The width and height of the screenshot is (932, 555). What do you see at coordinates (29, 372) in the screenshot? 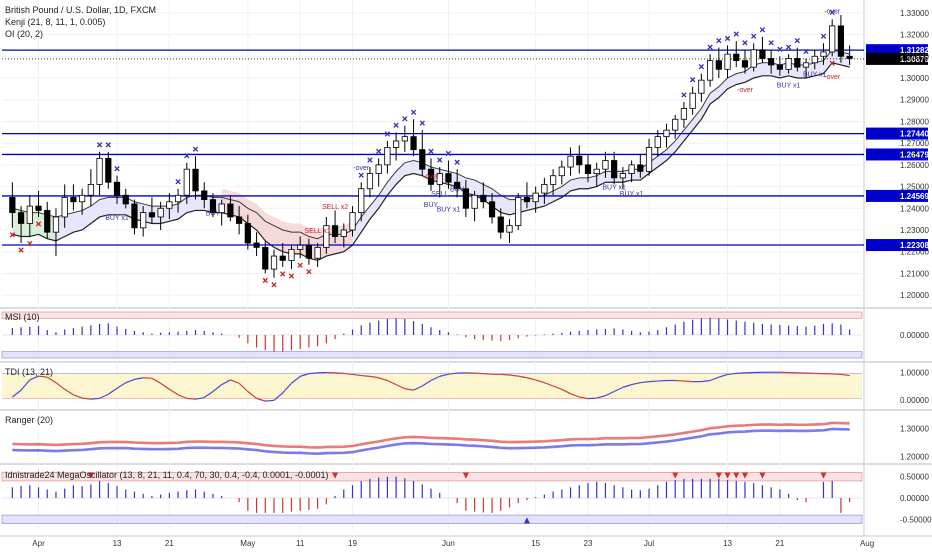
I see `tdi-panel-title: TDI (13, 21)` at bounding box center [29, 372].